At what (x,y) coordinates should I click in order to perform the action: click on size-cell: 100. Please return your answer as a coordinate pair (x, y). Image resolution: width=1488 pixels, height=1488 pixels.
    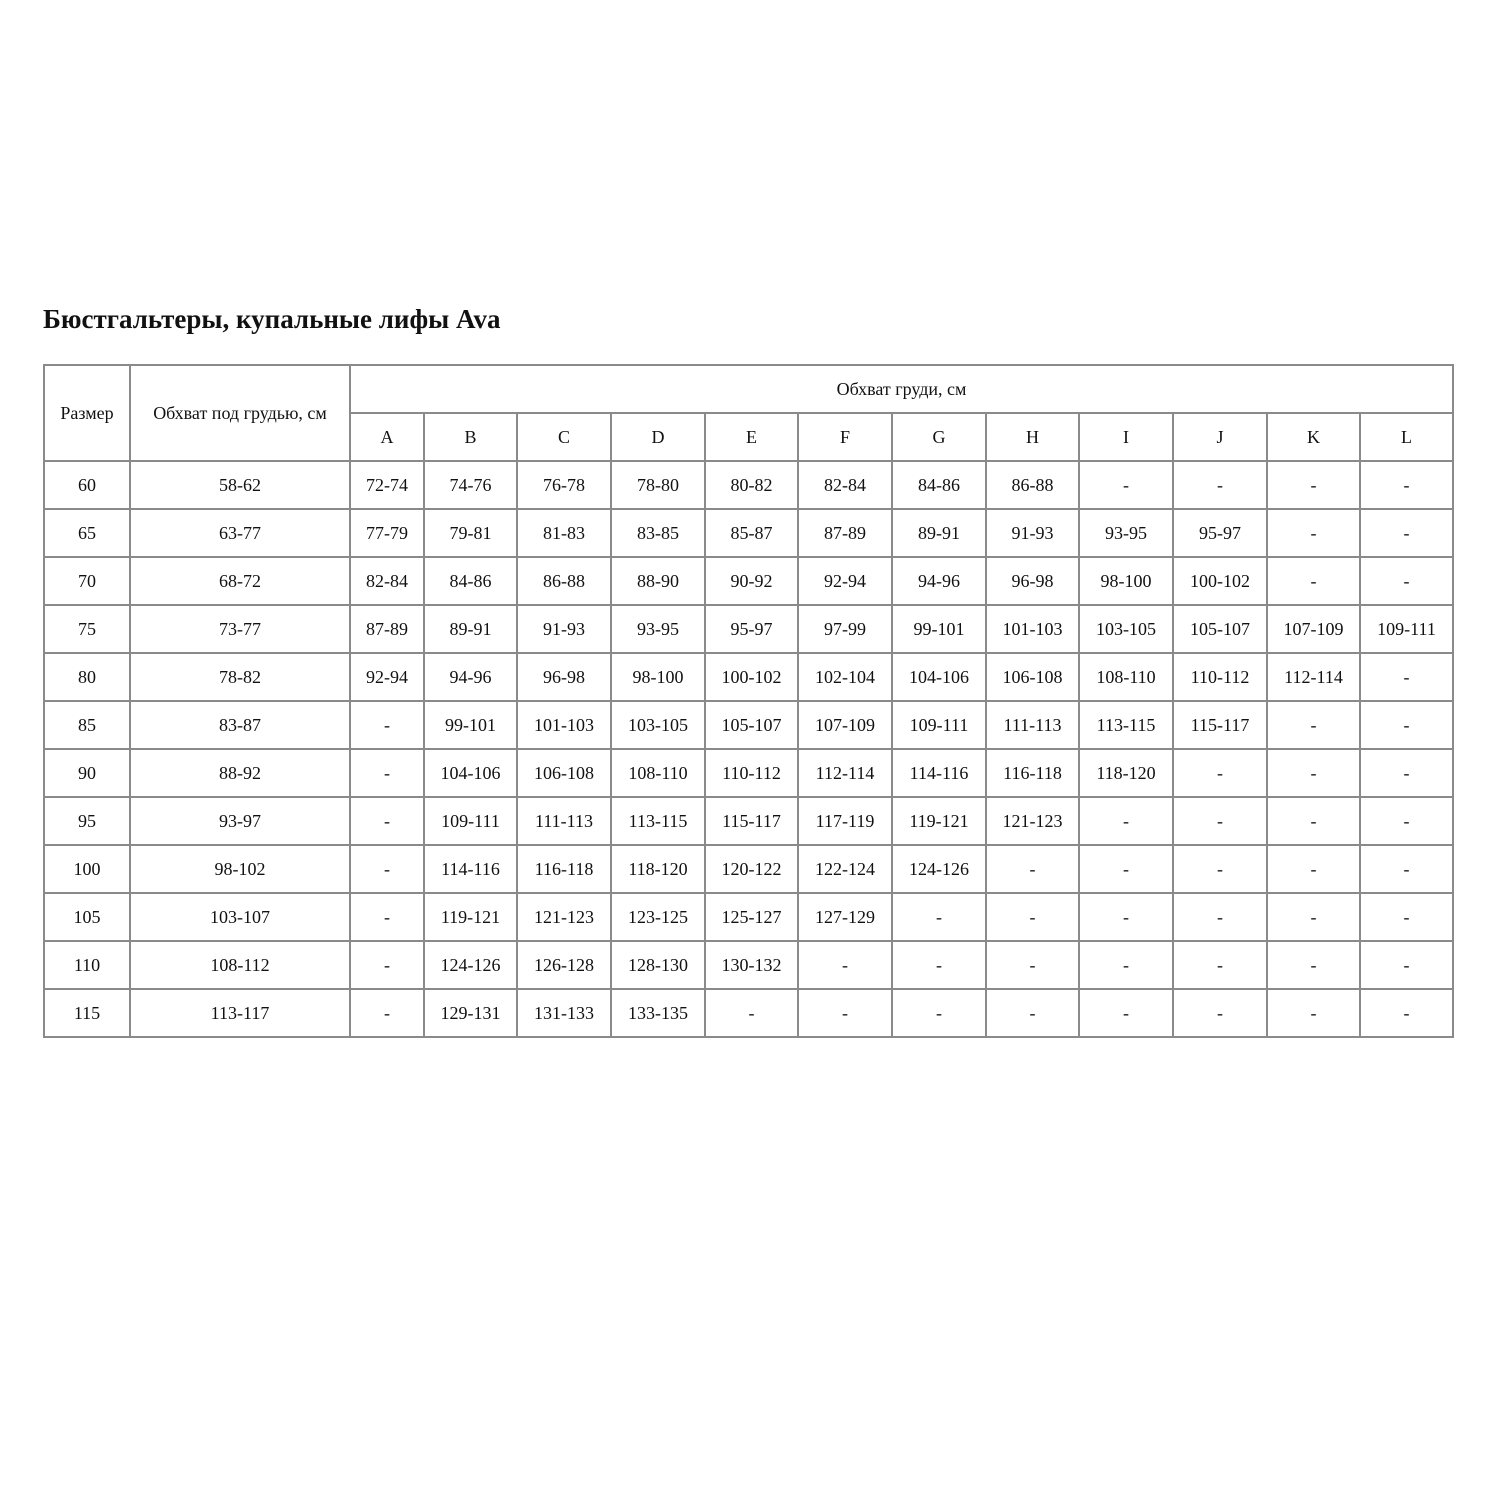
    Looking at the image, I should click on (87, 869).